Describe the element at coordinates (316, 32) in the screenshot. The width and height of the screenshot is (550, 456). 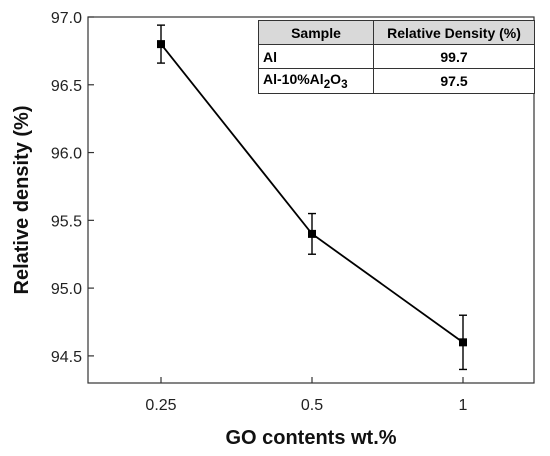
I see `header-sample: Sample` at that location.